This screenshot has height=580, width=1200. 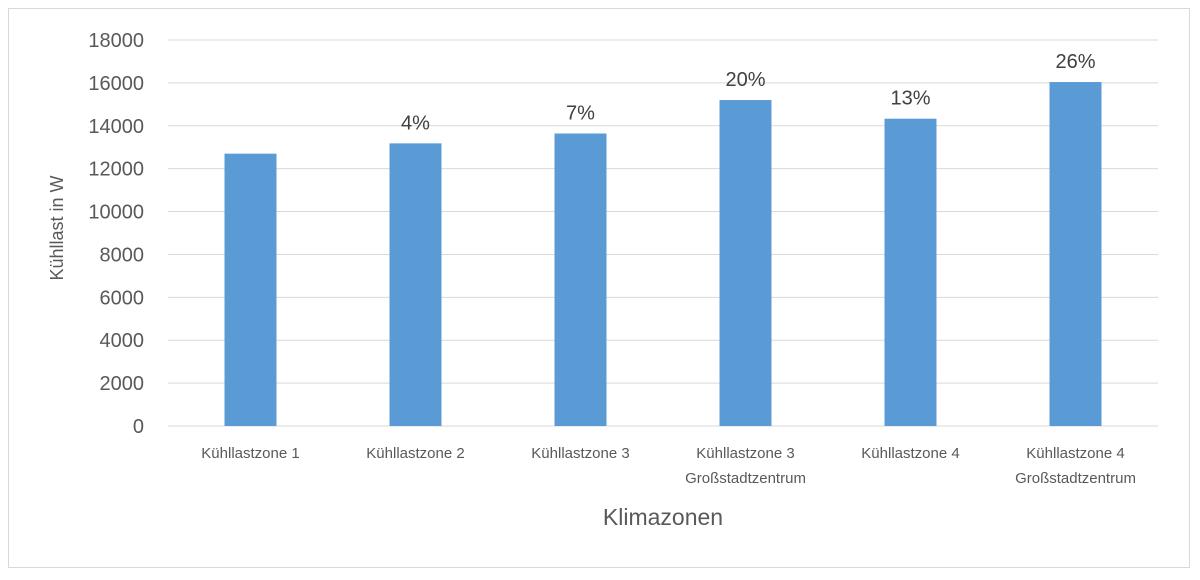 I want to click on y-tick-label: 2000, so click(x=122, y=384).